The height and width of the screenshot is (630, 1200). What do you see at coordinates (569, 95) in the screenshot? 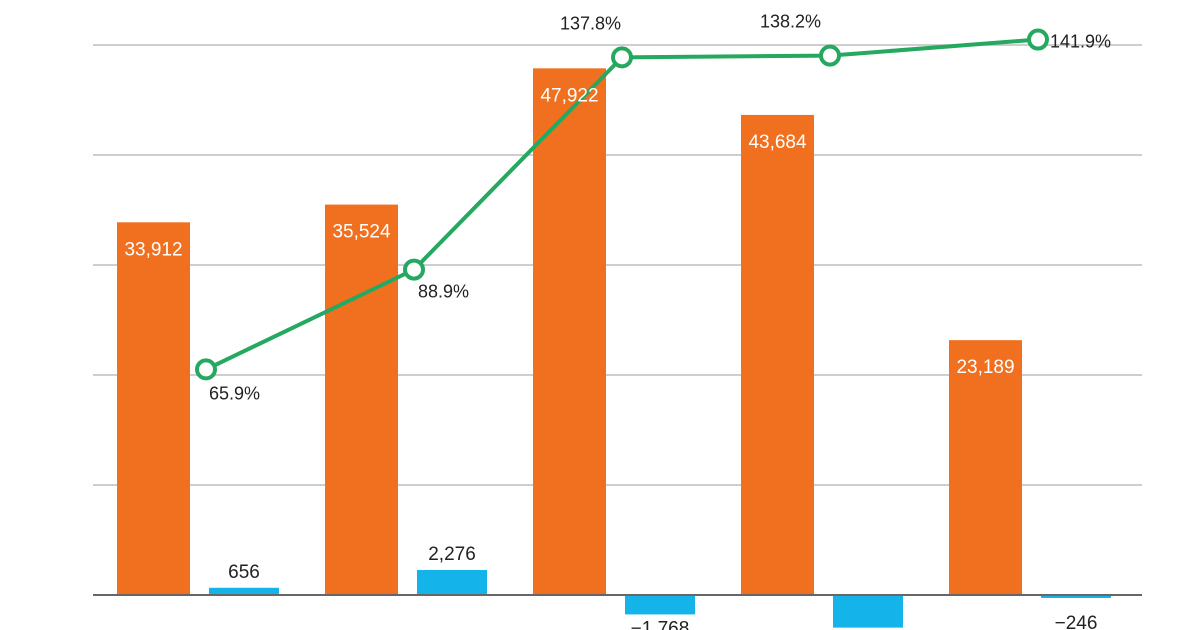
I see `bar-primary-label: 47,922` at bounding box center [569, 95].